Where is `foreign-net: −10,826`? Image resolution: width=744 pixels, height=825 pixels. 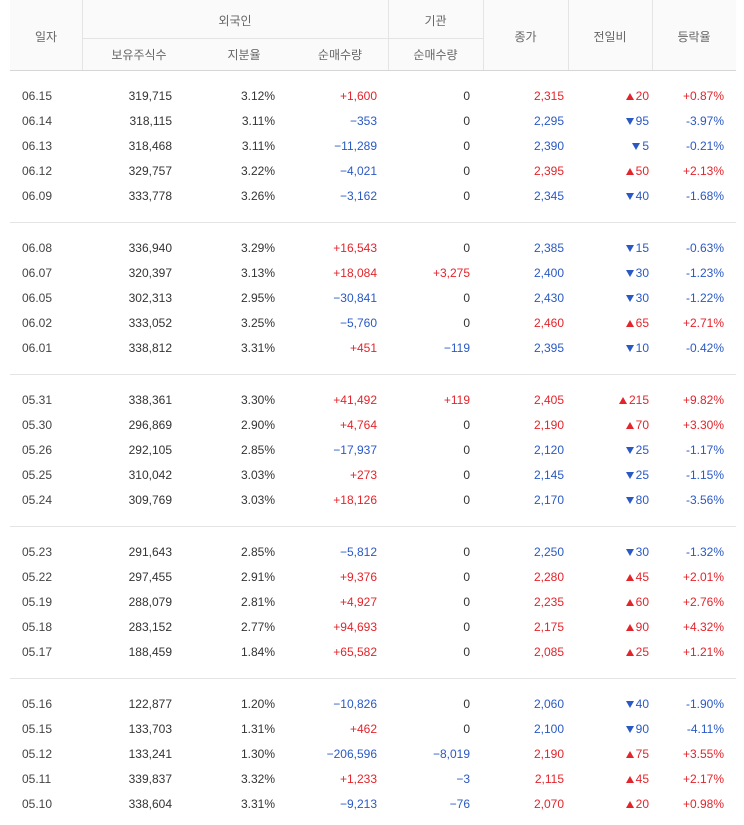
foreign-net: −10,826 is located at coordinates (355, 703).